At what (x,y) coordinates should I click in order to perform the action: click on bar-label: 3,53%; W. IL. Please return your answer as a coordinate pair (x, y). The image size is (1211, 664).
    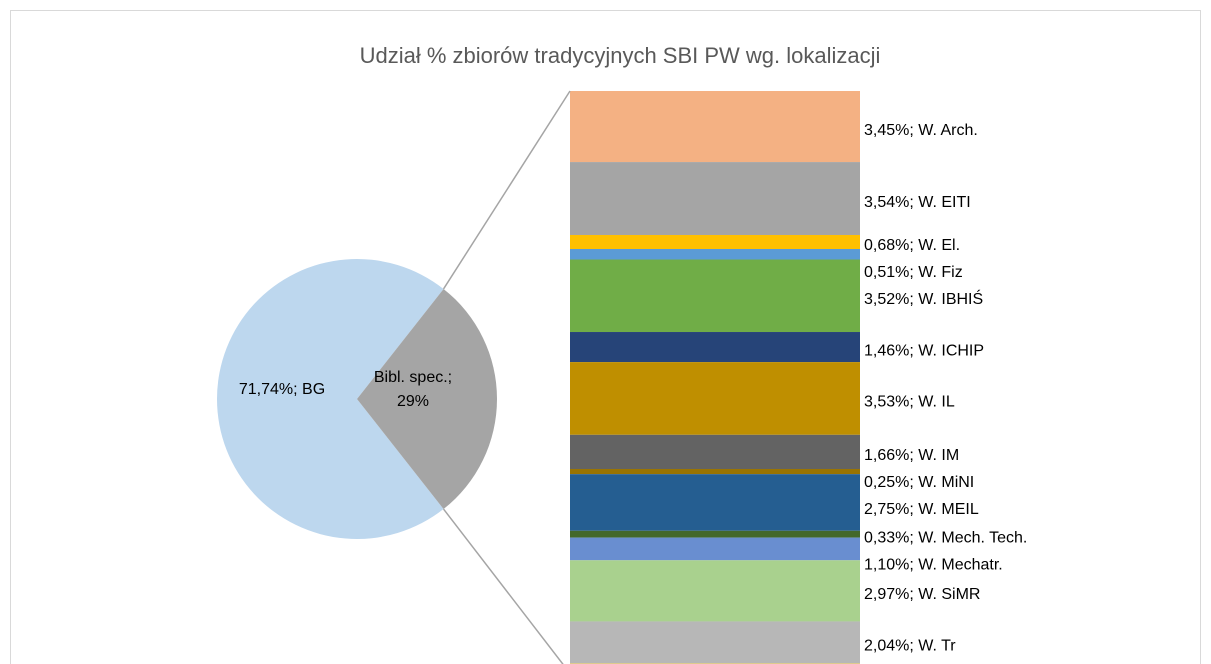
    Looking at the image, I should click on (909, 402).